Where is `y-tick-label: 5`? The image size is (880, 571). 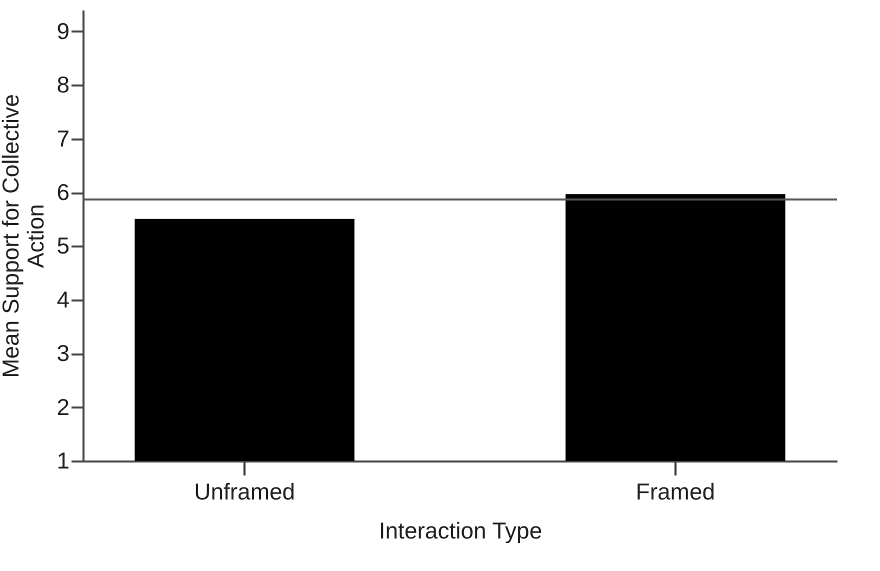
y-tick-label: 5 is located at coordinates (63, 245).